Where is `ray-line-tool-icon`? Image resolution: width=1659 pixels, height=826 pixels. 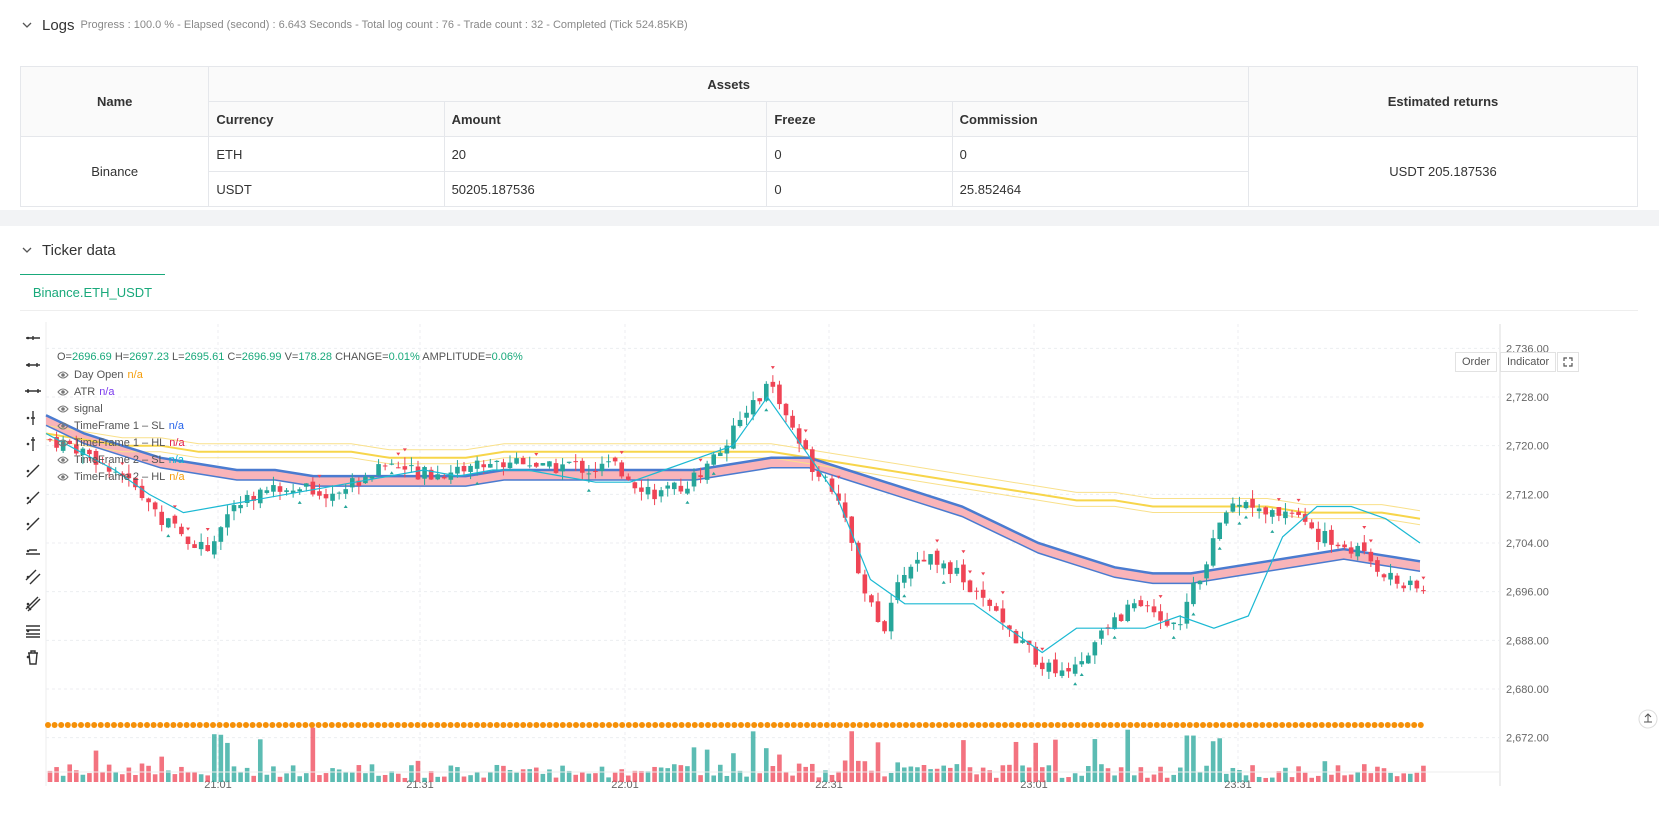 ray-line-tool-icon is located at coordinates (33, 498).